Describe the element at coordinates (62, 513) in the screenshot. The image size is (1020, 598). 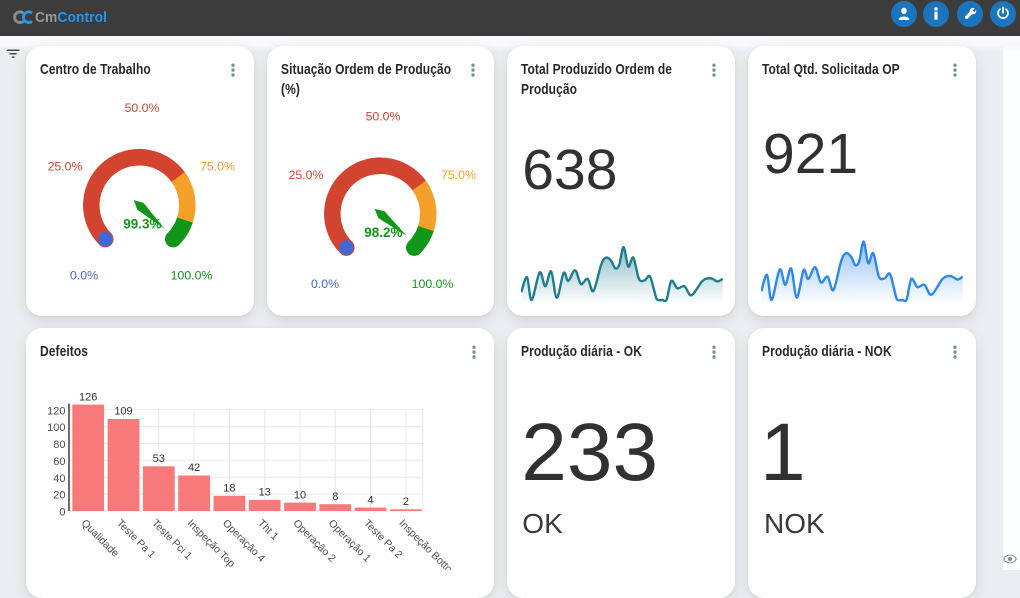
I see `svg-text: 0` at that location.